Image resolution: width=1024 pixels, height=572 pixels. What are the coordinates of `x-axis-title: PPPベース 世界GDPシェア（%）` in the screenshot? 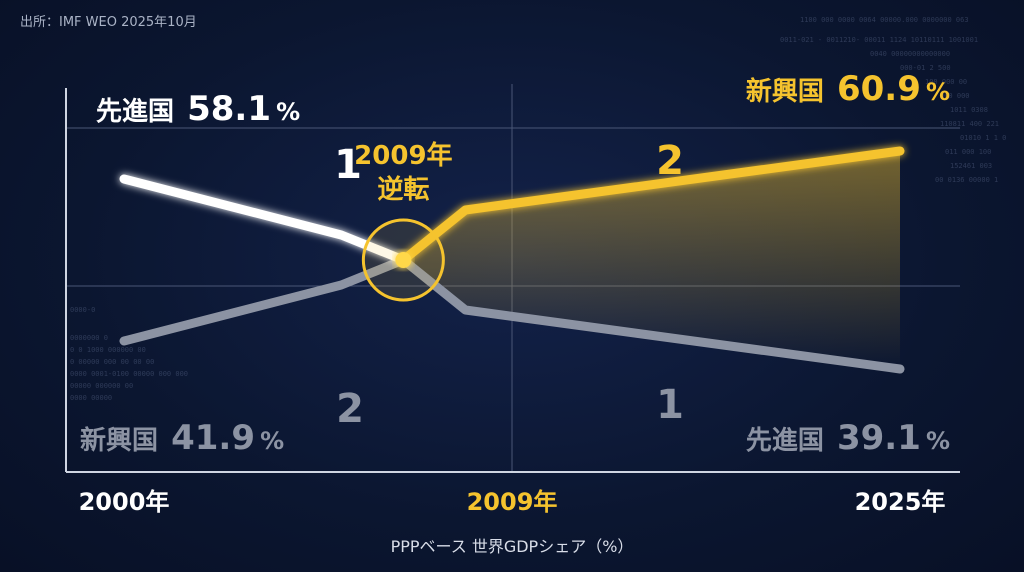 It's located at (512, 546).